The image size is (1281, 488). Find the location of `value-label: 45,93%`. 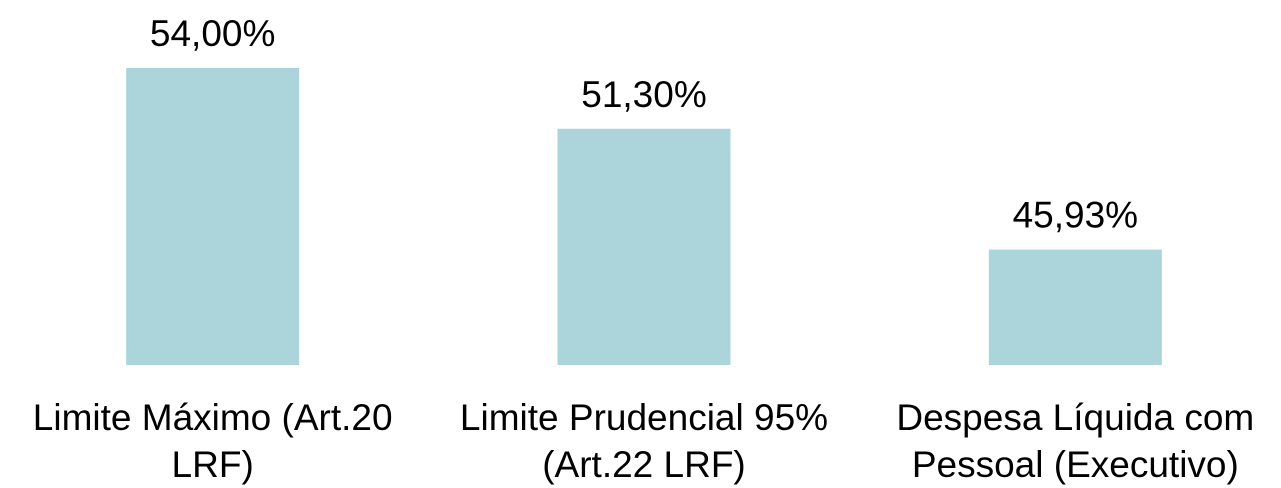

value-label: 45,93% is located at coordinates (1076, 215).